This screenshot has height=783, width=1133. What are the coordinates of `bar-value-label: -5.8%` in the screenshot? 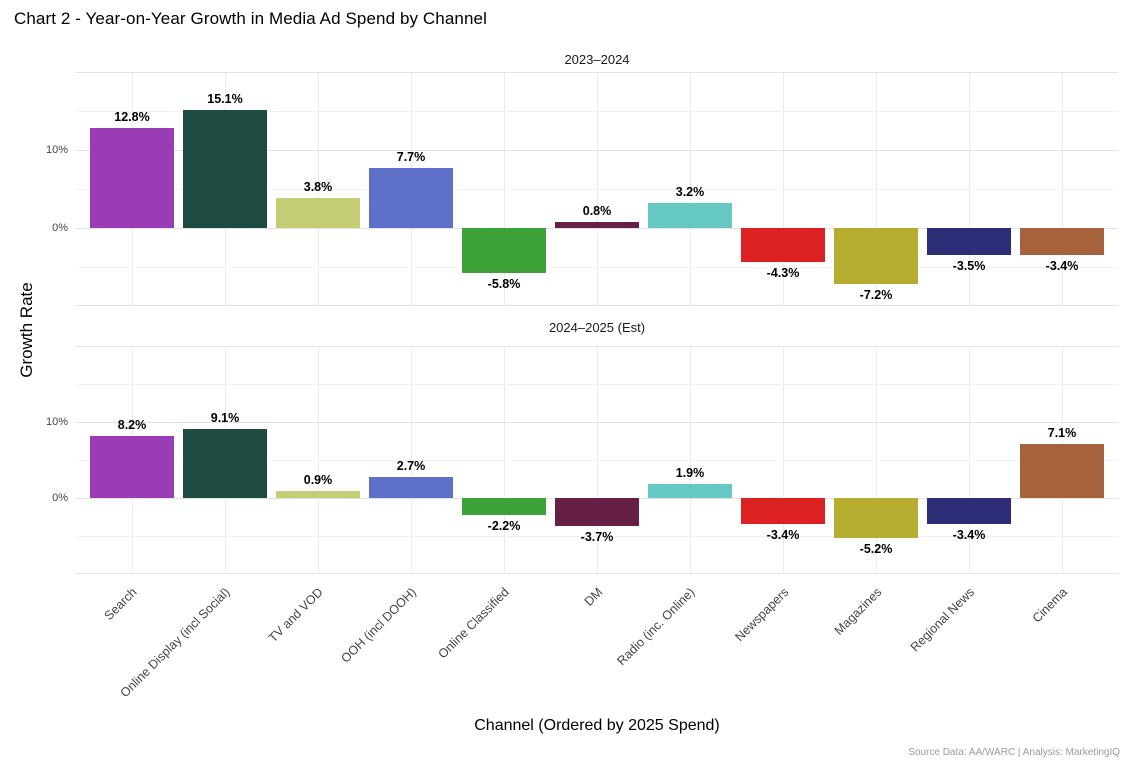 It's located at (504, 284).